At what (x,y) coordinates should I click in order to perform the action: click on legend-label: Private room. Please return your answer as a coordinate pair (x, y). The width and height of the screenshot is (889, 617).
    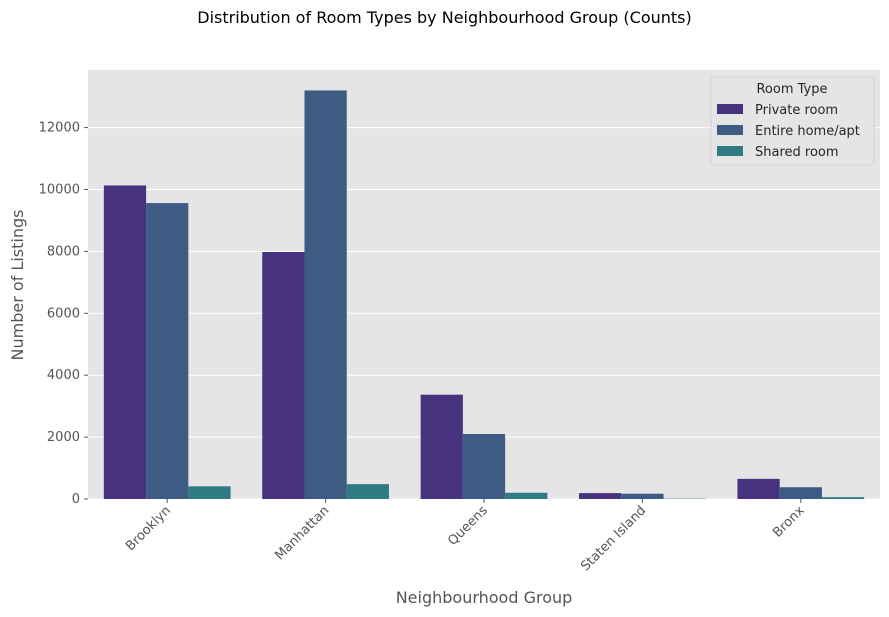
    Looking at the image, I should click on (796, 110).